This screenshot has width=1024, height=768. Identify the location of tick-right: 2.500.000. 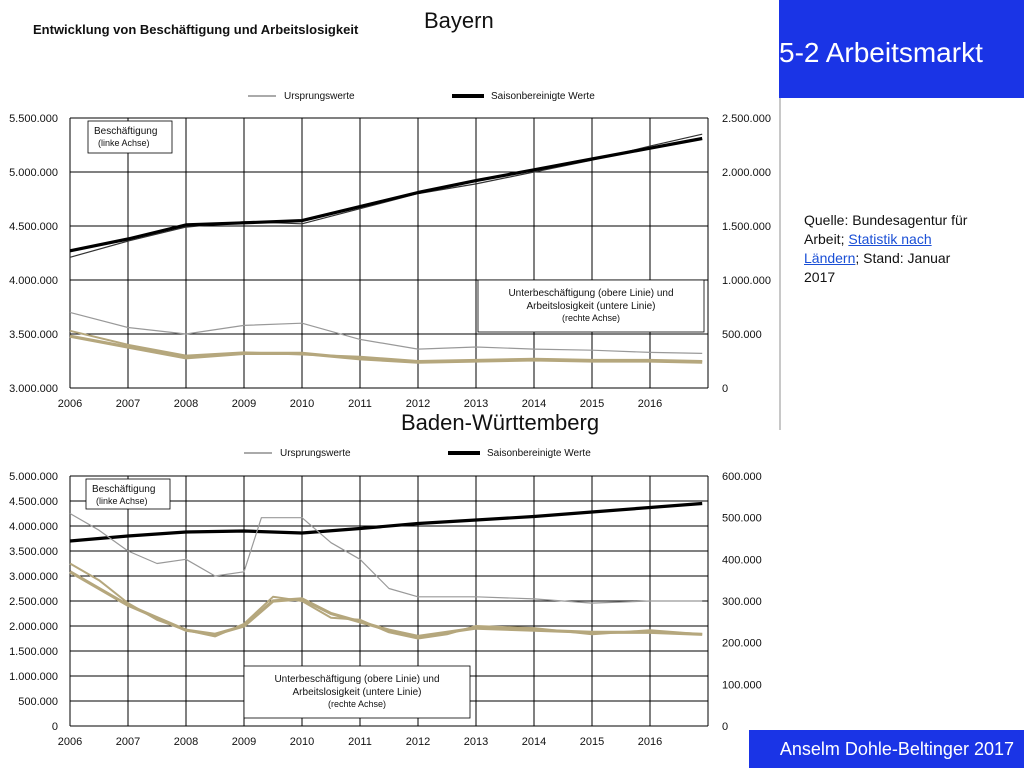
(746, 119).